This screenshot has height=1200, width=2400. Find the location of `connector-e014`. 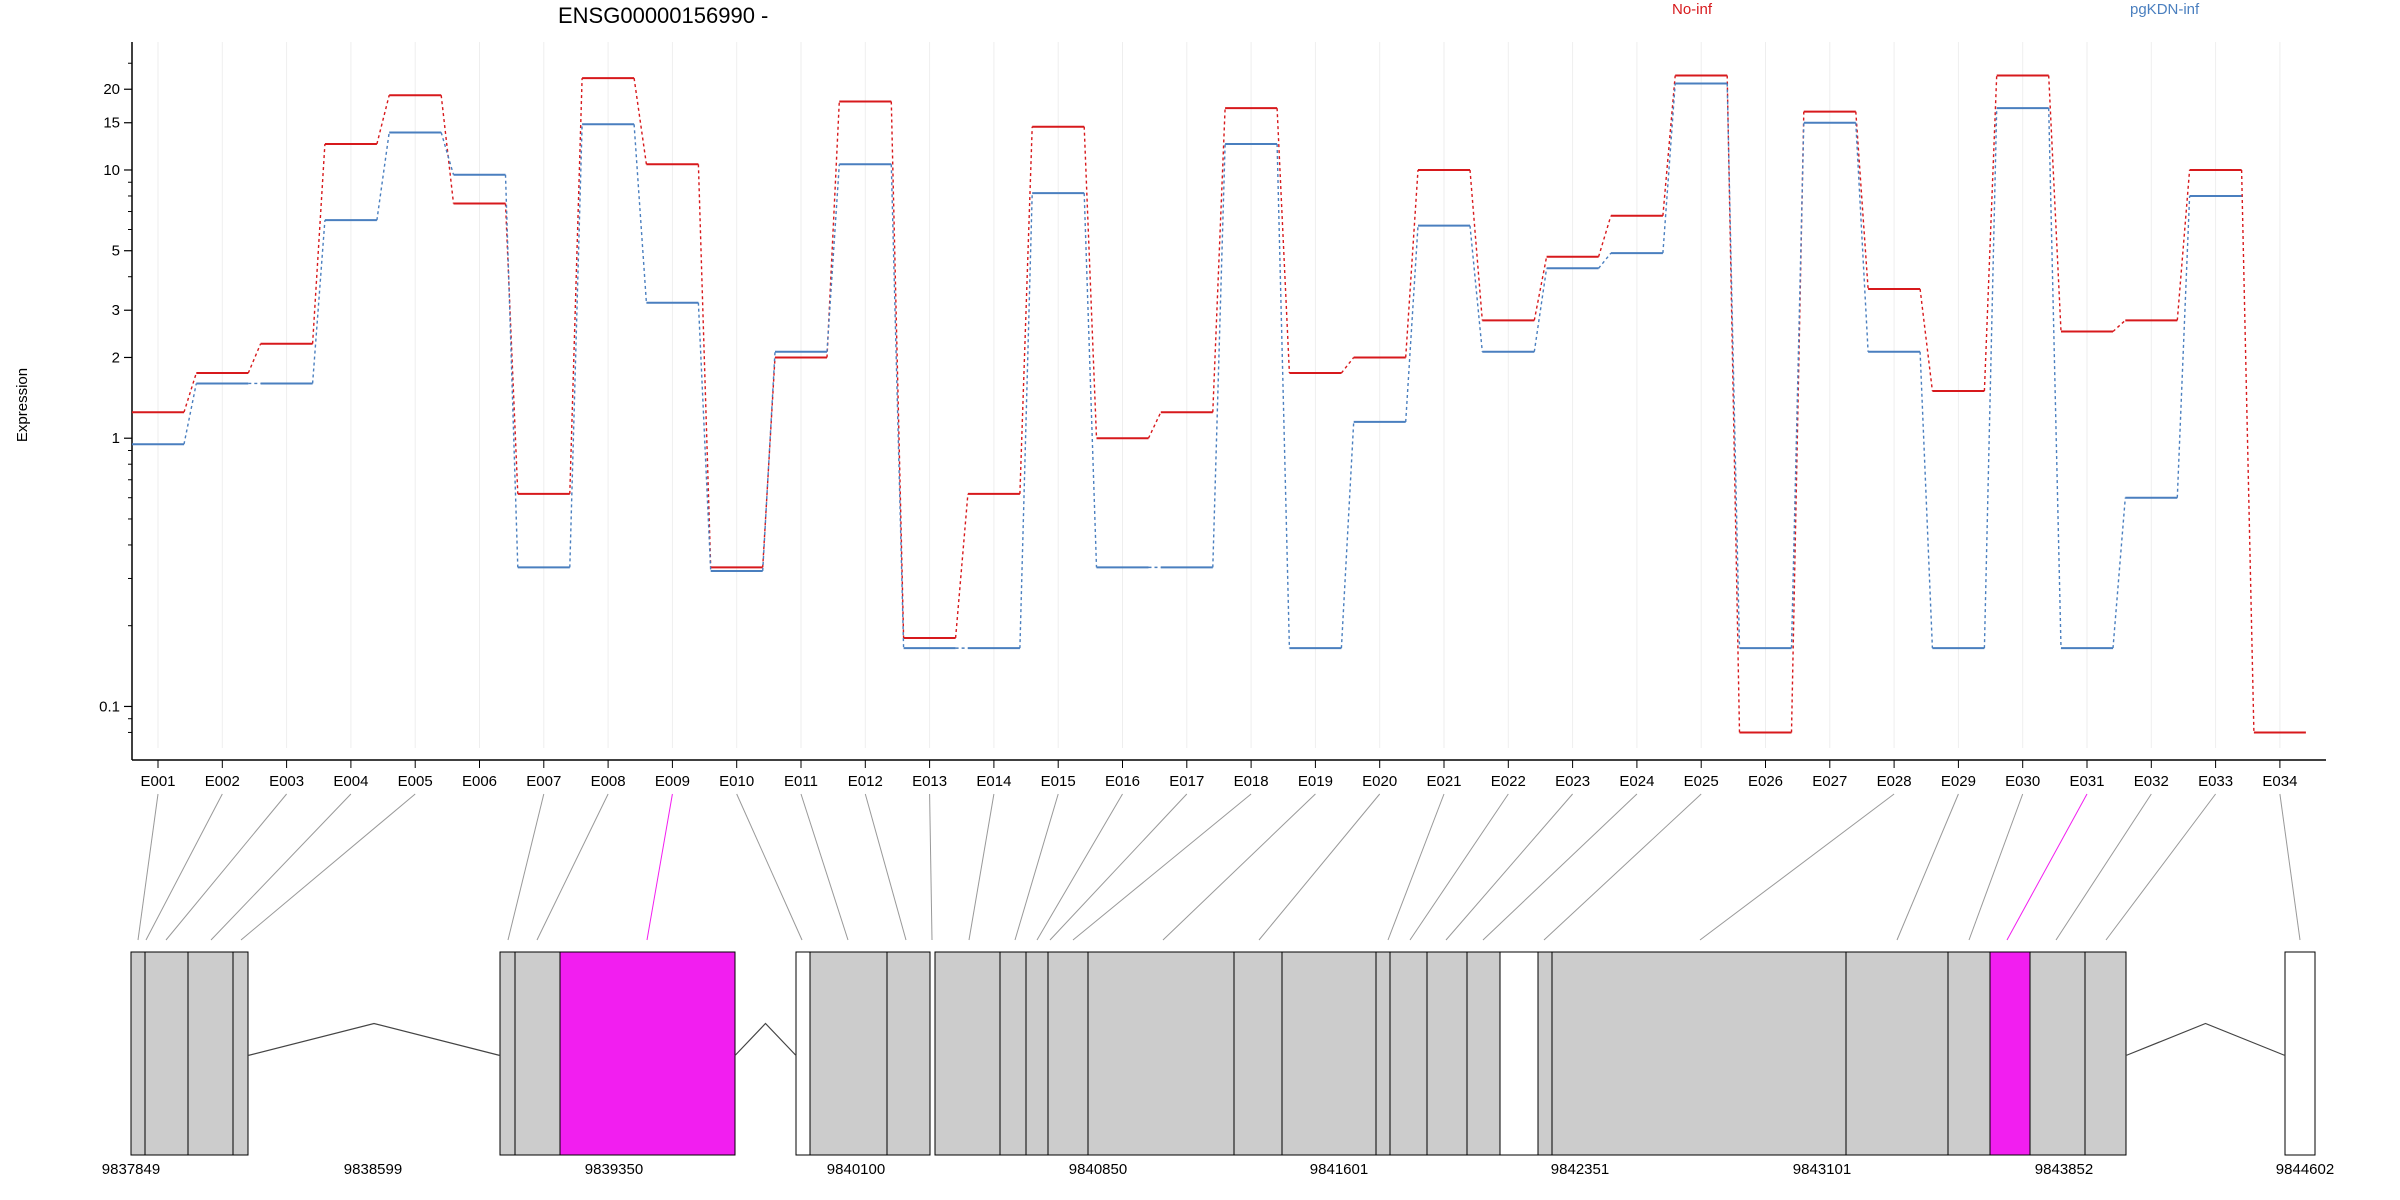

connector-e014 is located at coordinates (981, 867).